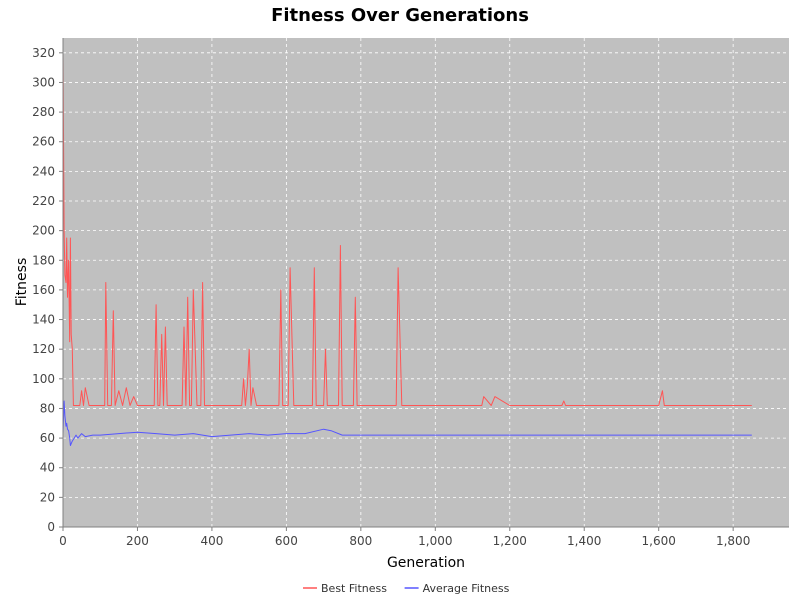 This screenshot has width=800, height=600. Describe the element at coordinates (43, 290) in the screenshot. I see `y-tick-label: 160` at that location.